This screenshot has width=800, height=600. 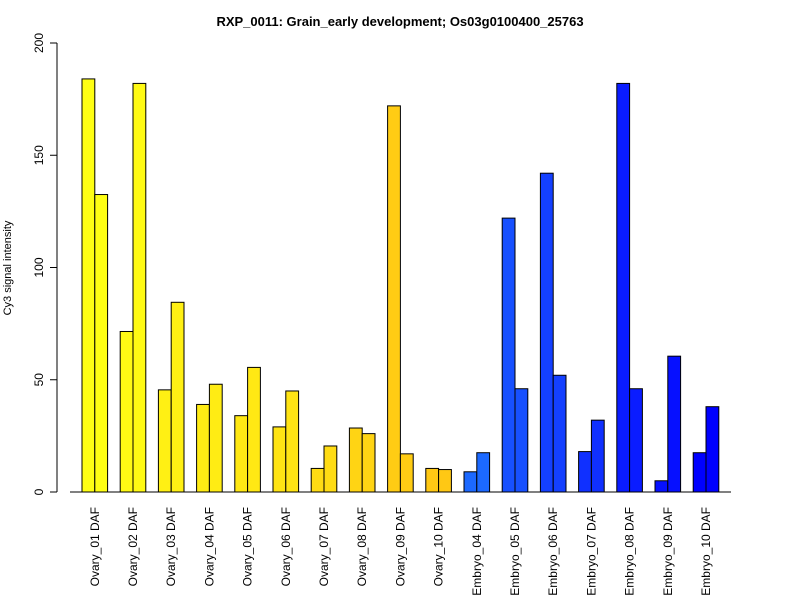 What do you see at coordinates (248, 546) in the screenshot?
I see `x-tick-label: Ovary_05 DAF` at bounding box center [248, 546].